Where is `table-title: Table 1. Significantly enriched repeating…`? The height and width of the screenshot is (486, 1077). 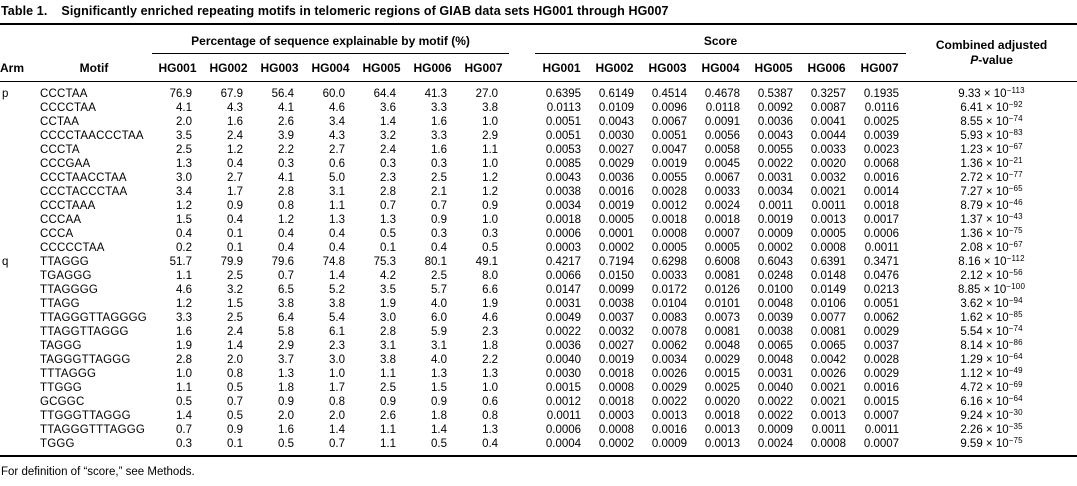
table-title: Table 1. Significantly enriched repeating… is located at coordinates (538, 11).